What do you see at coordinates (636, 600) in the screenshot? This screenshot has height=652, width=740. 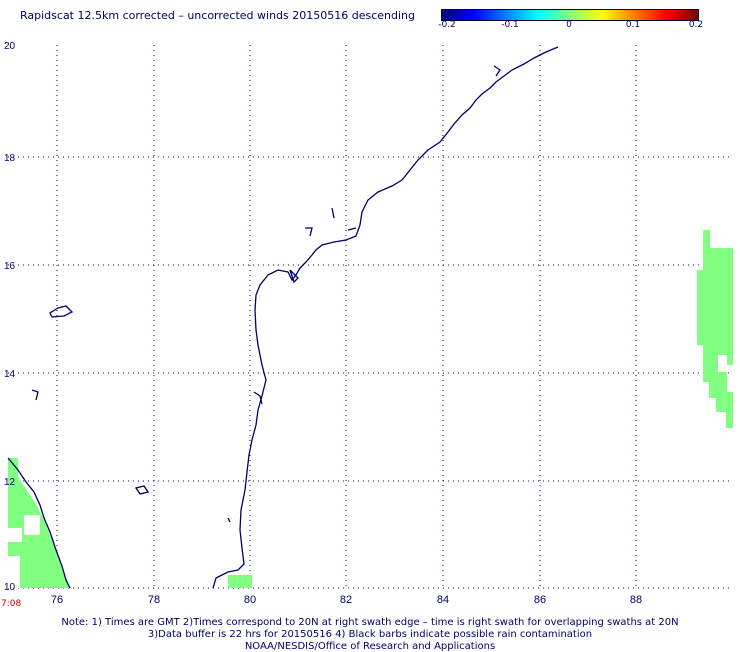 I see `lon-label: 88` at bounding box center [636, 600].